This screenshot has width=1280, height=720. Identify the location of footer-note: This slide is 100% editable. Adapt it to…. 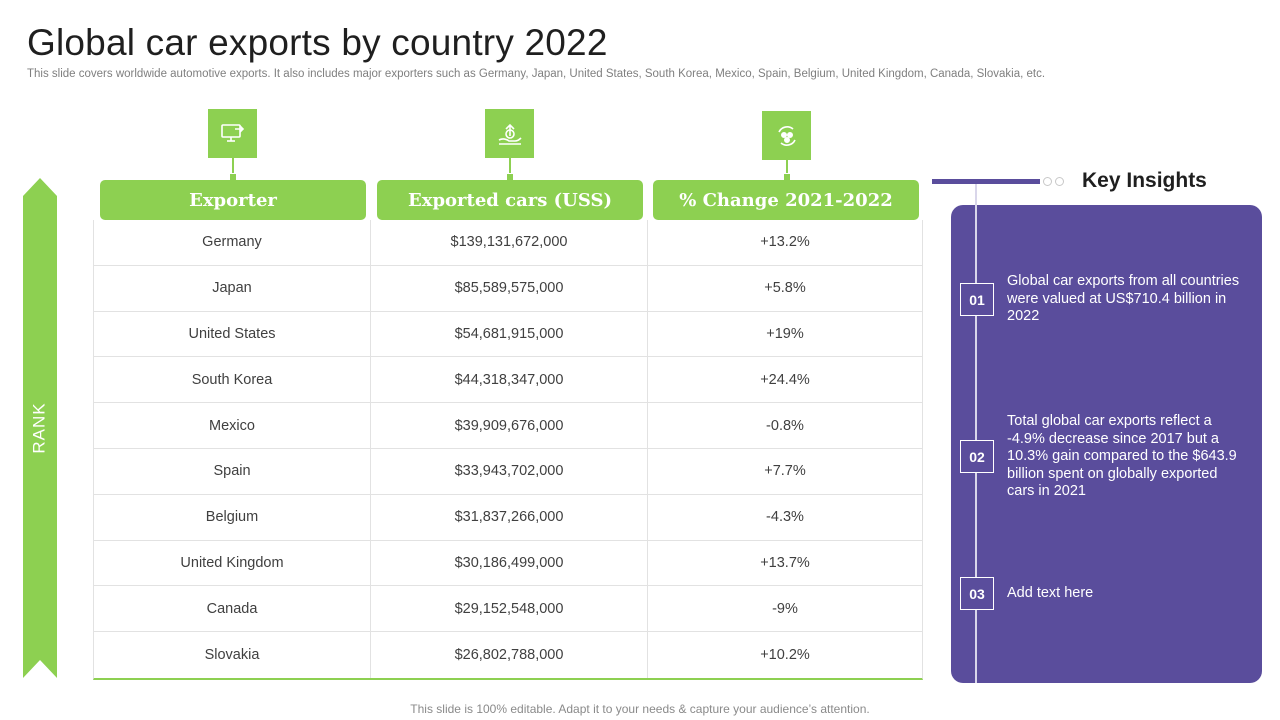
(640, 709).